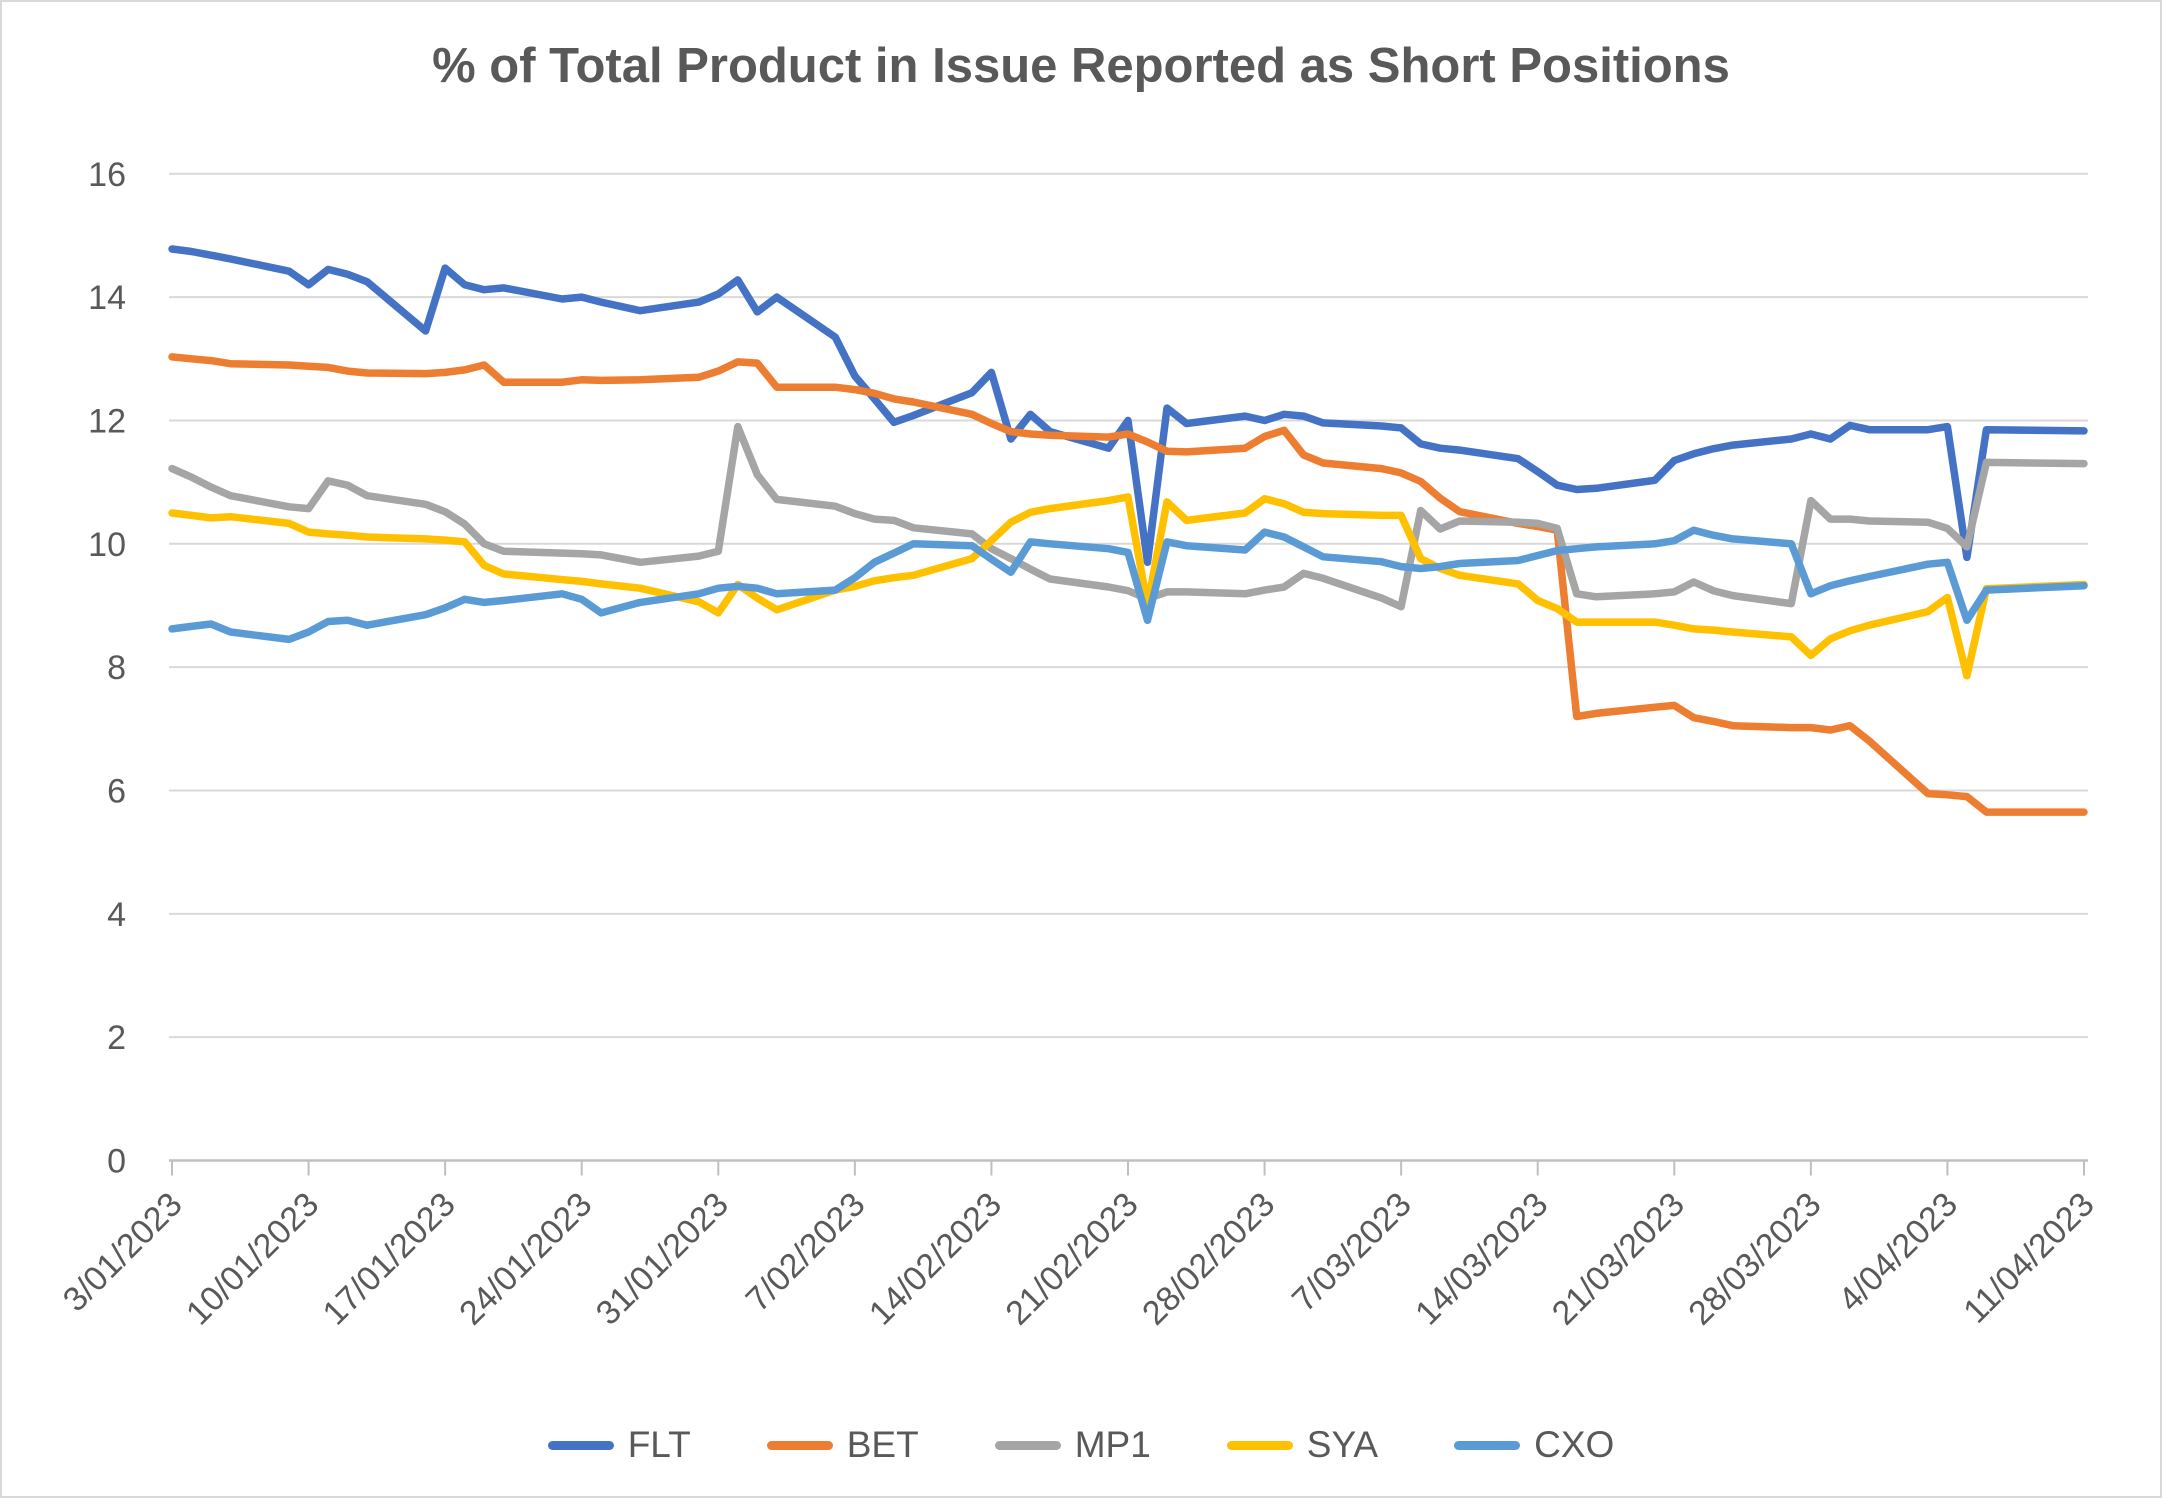 This screenshot has width=2162, height=1498. I want to click on x-axis-label: 3/01/2023, so click(123, 1252).